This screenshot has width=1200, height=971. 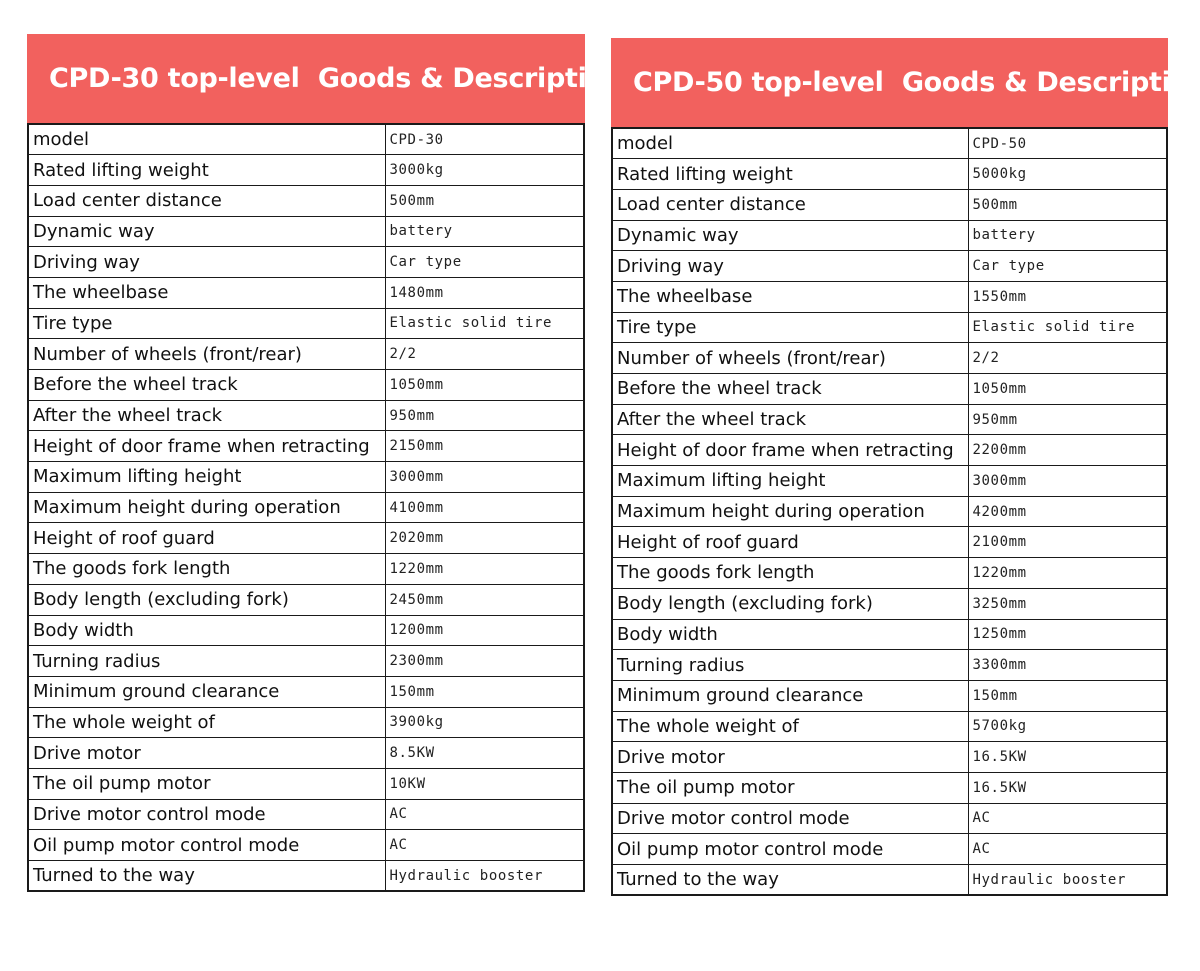 I want to click on spec-value: 2150mm, so click(x=484, y=446).